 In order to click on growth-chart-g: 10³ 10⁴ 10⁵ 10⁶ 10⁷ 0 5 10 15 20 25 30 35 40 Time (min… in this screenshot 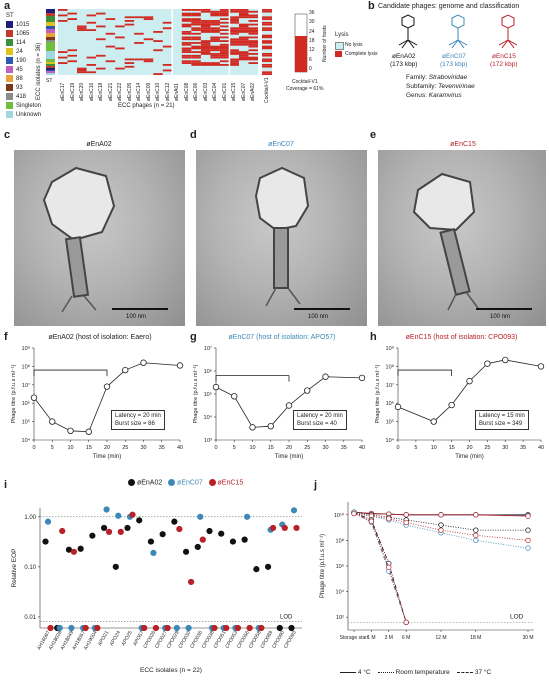, I will do `click(279, 402)`.